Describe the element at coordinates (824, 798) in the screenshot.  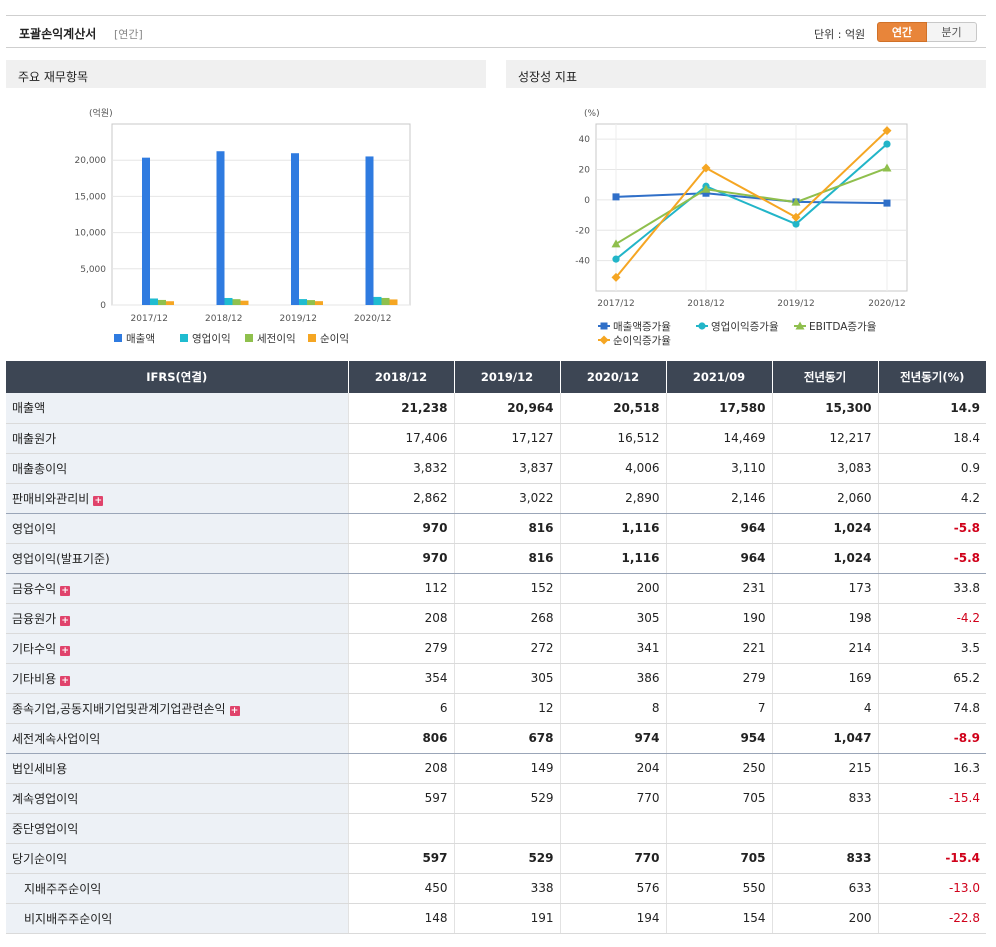
I see `value-cell: 833` at that location.